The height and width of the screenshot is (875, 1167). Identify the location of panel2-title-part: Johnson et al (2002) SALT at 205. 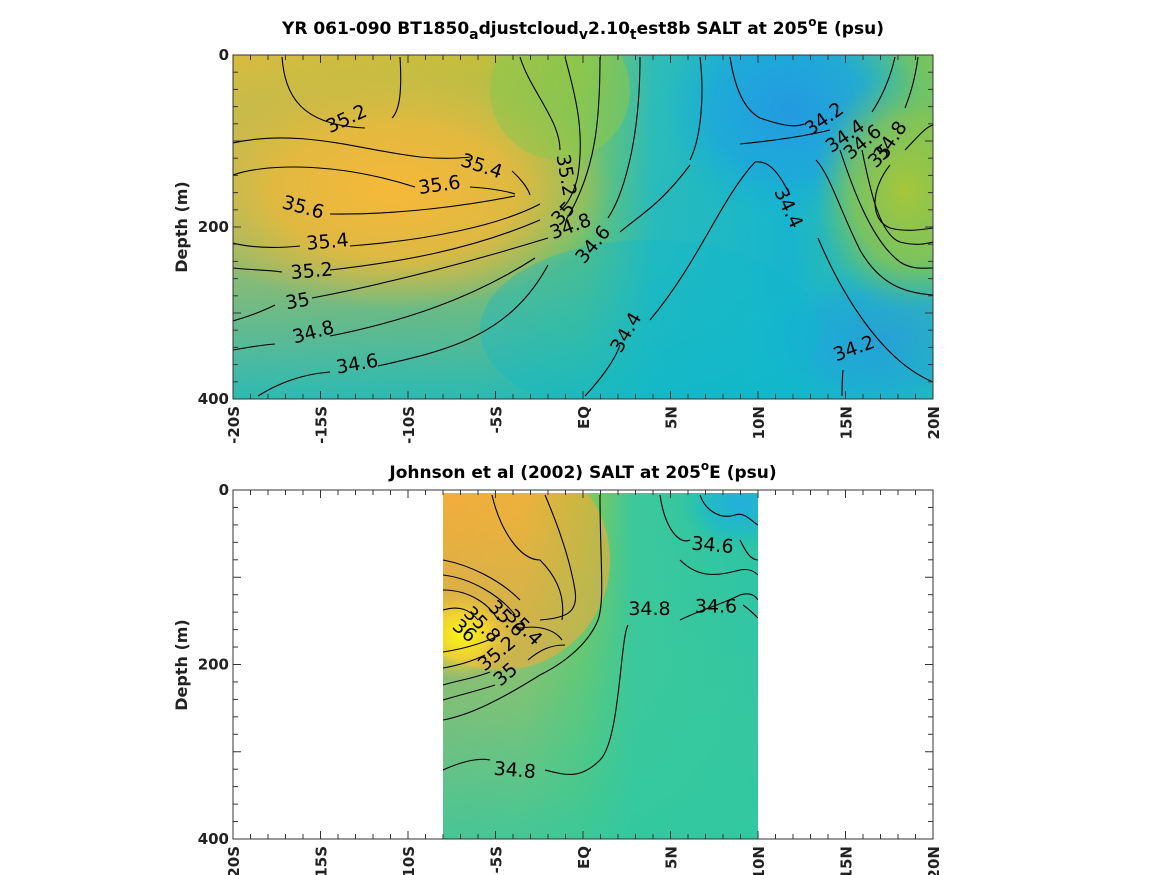
(544, 473).